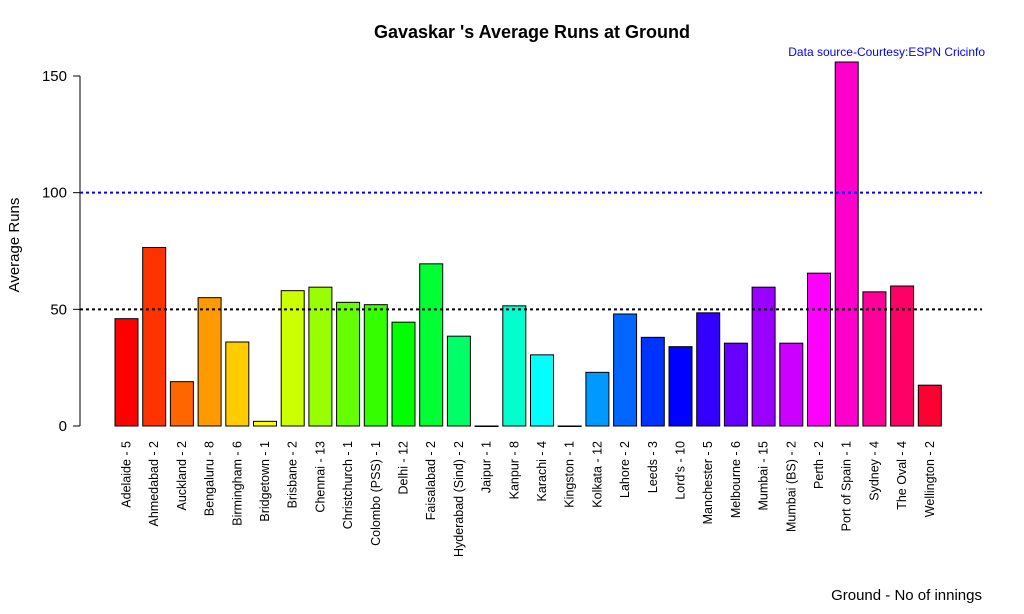  I want to click on x-tick-label: Manchester - 5, so click(708, 482).